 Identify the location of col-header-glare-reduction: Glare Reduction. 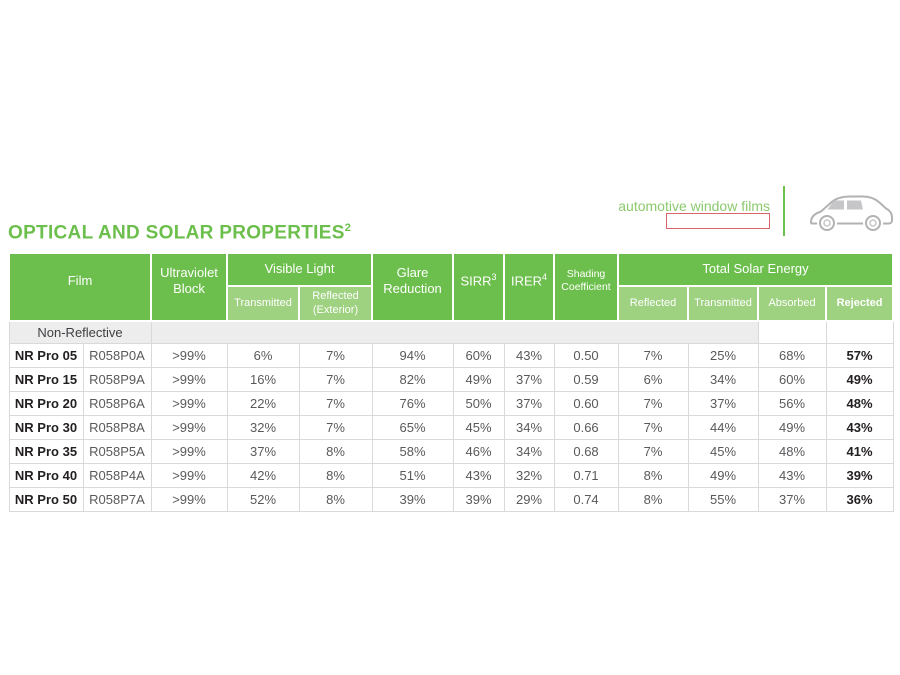
(413, 287).